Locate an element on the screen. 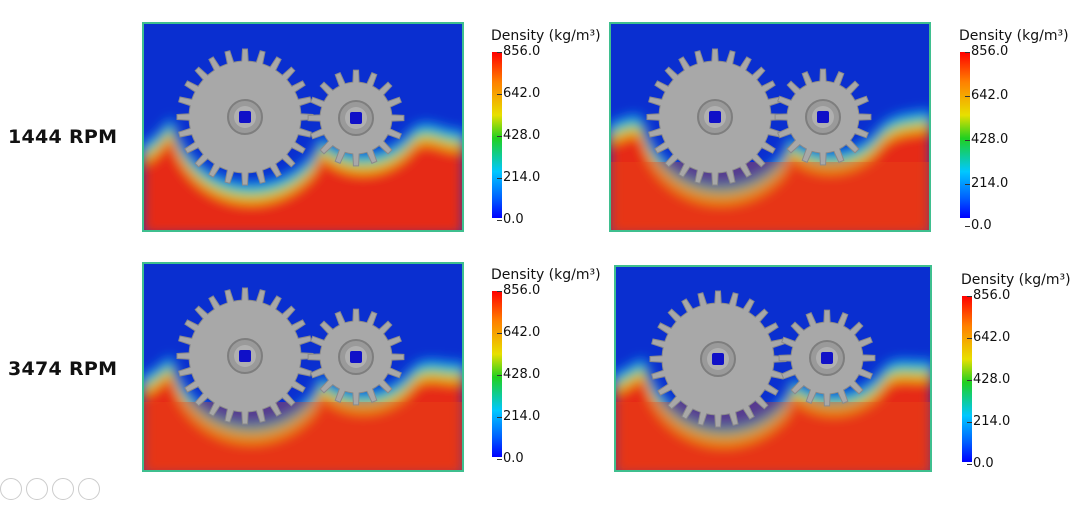 Image resolution: width=1080 pixels, height=505 pixels. simulation-panel-1444-rpm-a is located at coordinates (303, 127).